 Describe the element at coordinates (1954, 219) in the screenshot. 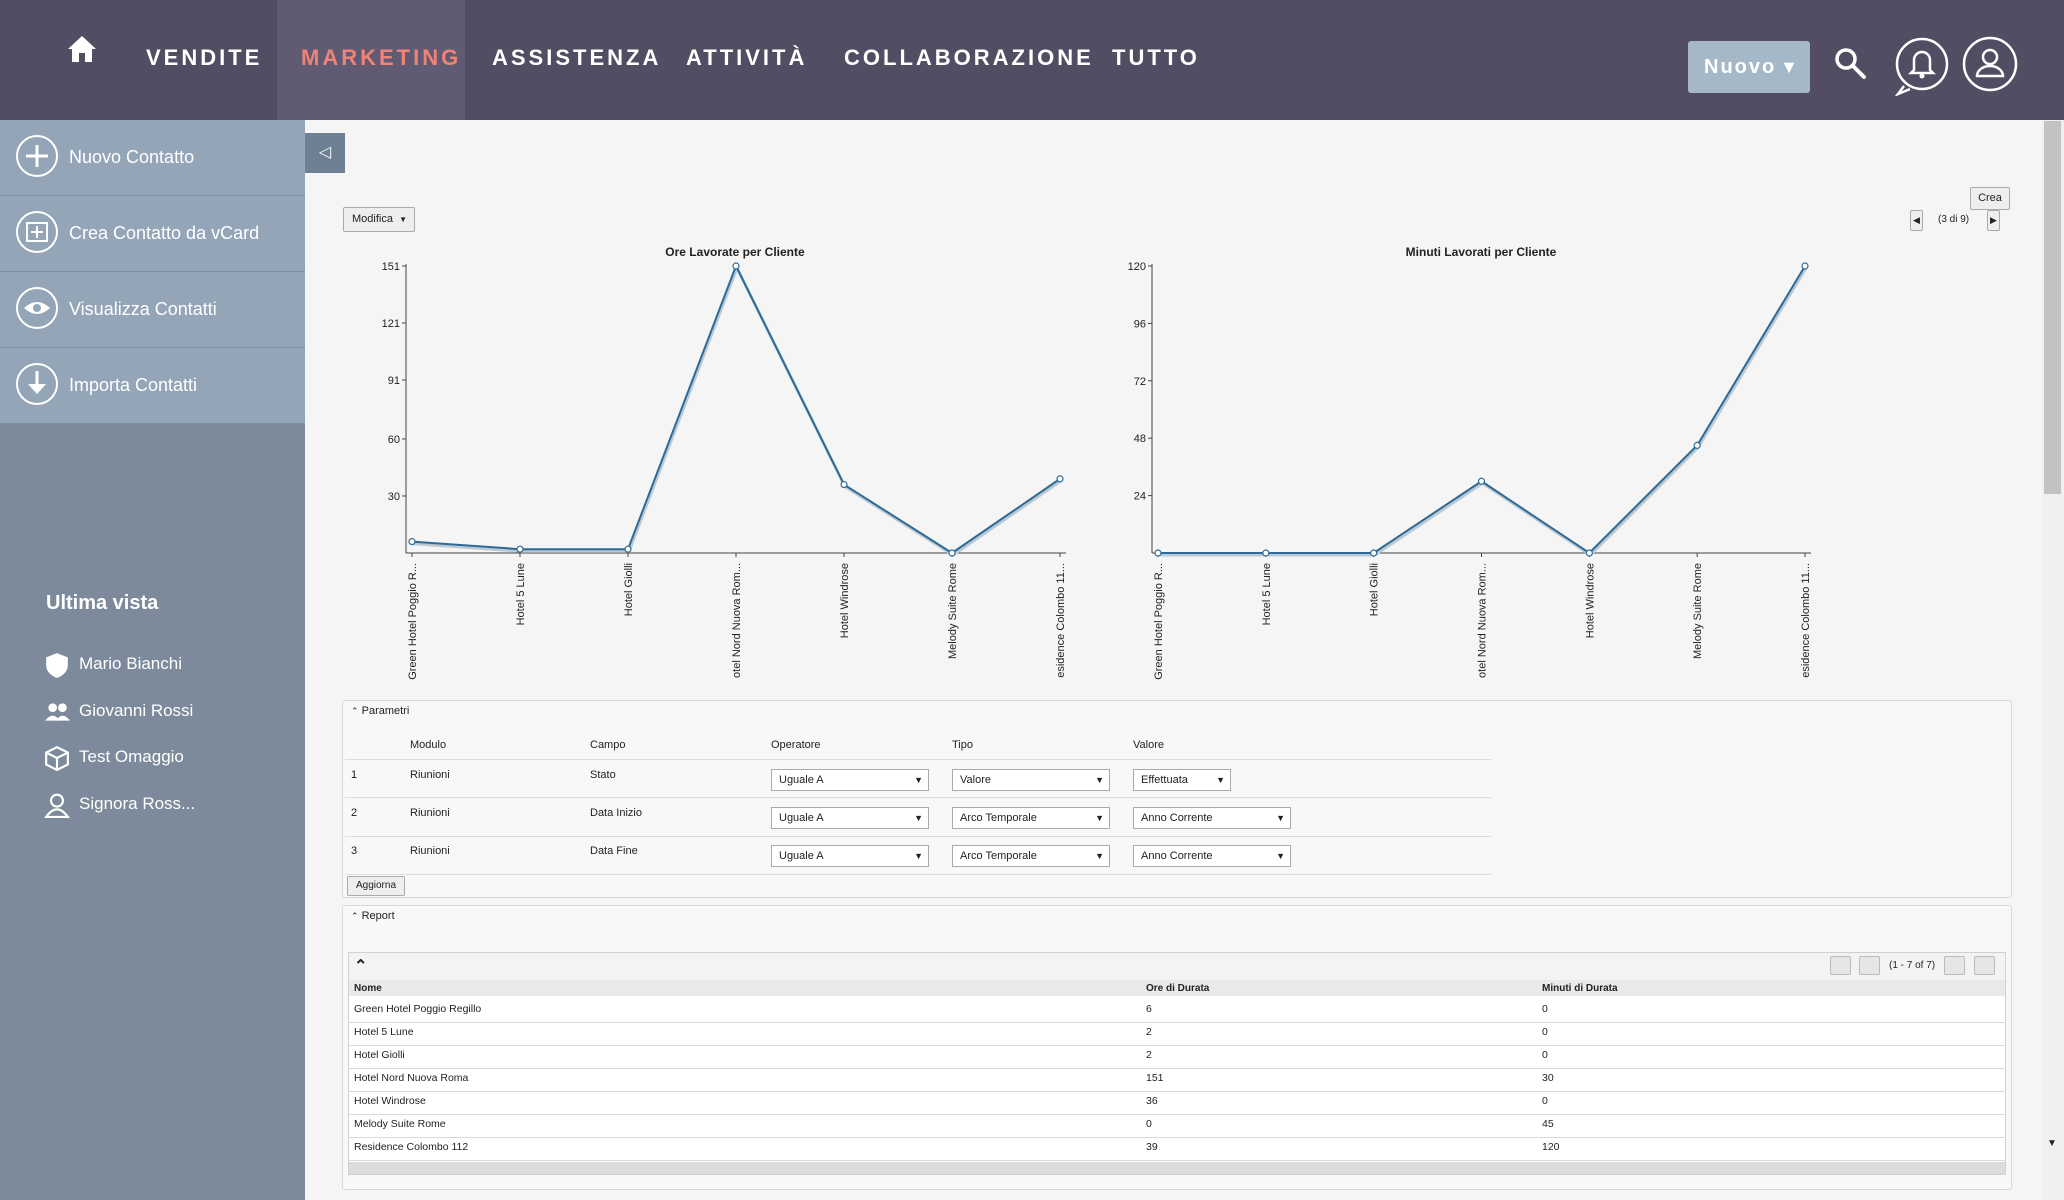

I see `chart-pager: (3 di 9)` at that location.